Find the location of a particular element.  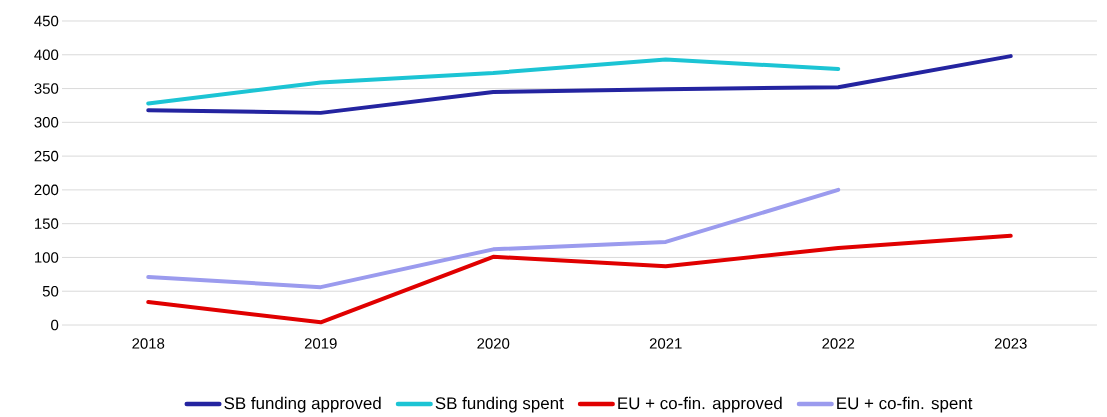

y-tick-label: 100 is located at coordinates (47, 257).